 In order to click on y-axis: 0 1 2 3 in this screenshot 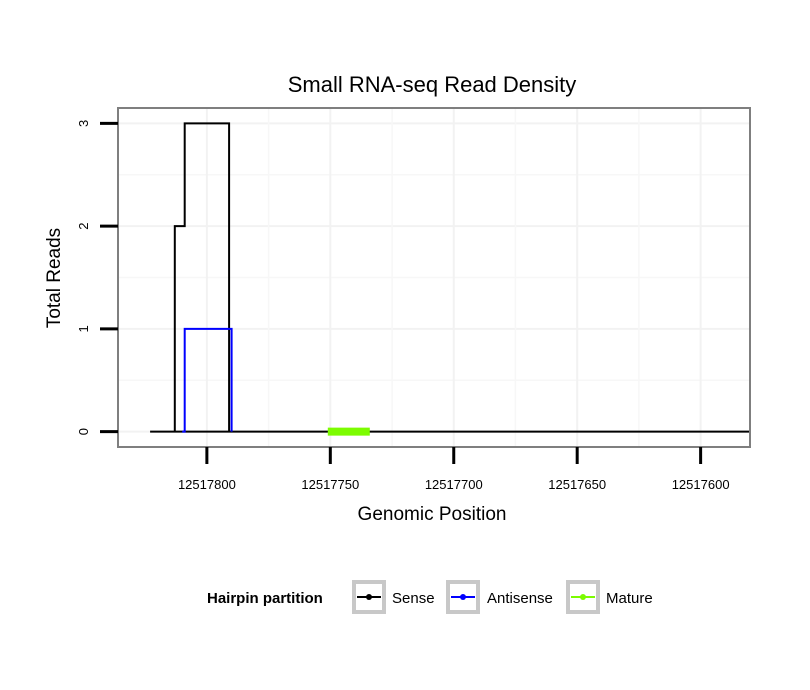, I will do `click(97, 277)`.